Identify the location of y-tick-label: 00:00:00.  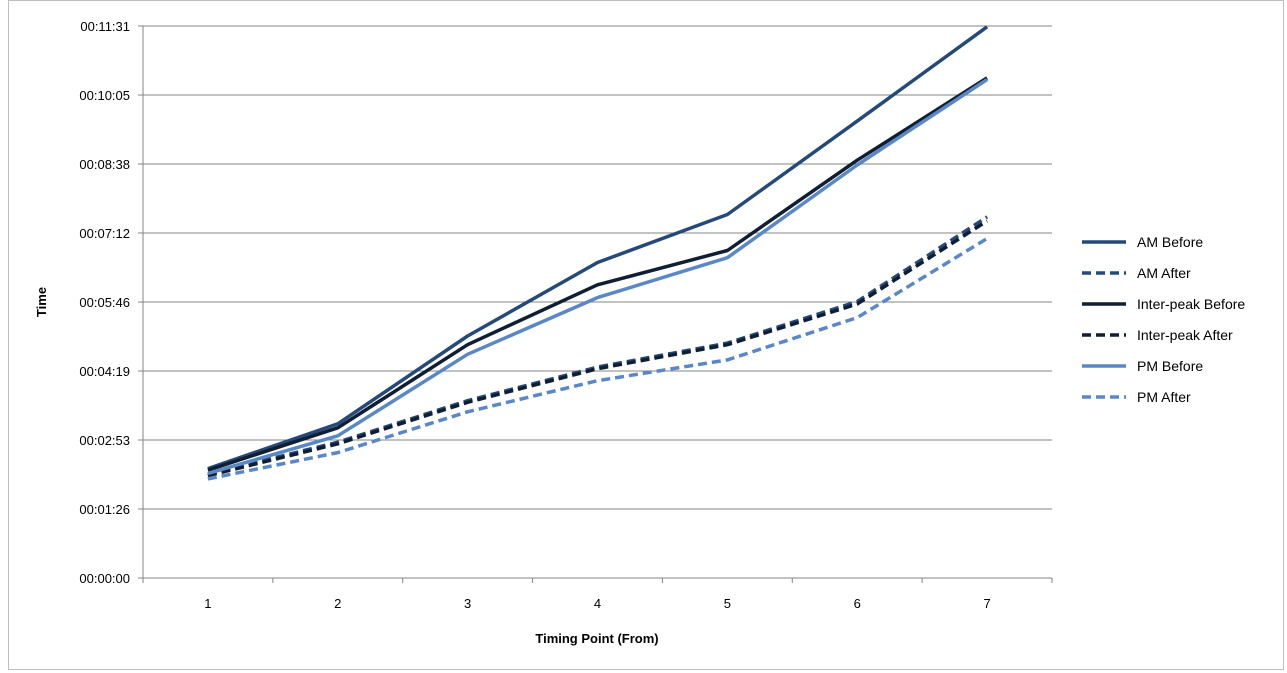
(104, 578).